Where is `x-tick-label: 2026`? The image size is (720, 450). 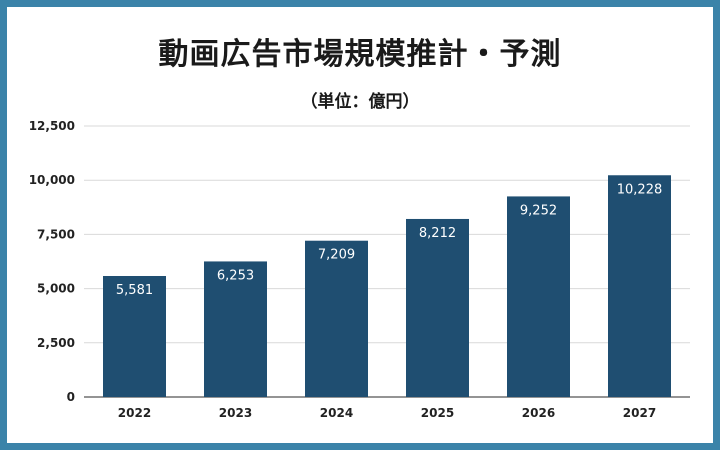 x-tick-label: 2026 is located at coordinates (538, 413).